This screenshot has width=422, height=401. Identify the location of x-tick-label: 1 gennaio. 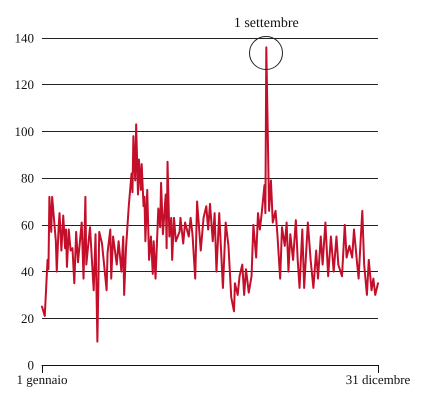
(42, 379).